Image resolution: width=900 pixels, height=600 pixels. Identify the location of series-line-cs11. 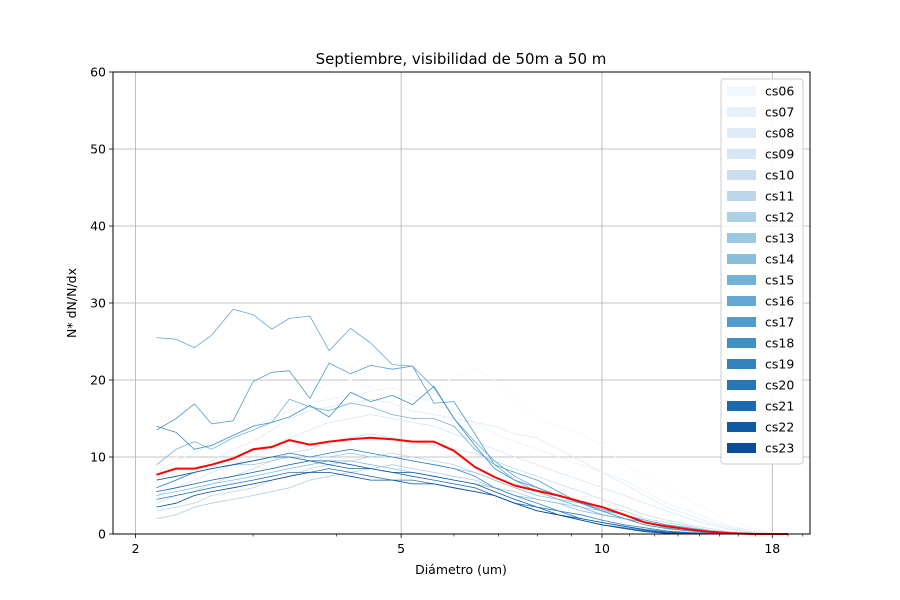
(472, 493).